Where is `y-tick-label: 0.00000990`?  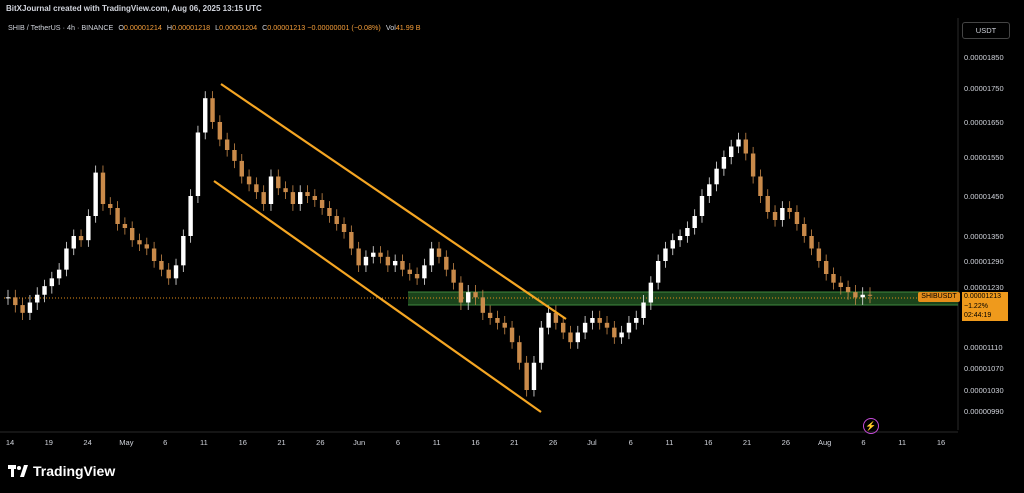
y-tick-label: 0.00000990 is located at coordinates (984, 411).